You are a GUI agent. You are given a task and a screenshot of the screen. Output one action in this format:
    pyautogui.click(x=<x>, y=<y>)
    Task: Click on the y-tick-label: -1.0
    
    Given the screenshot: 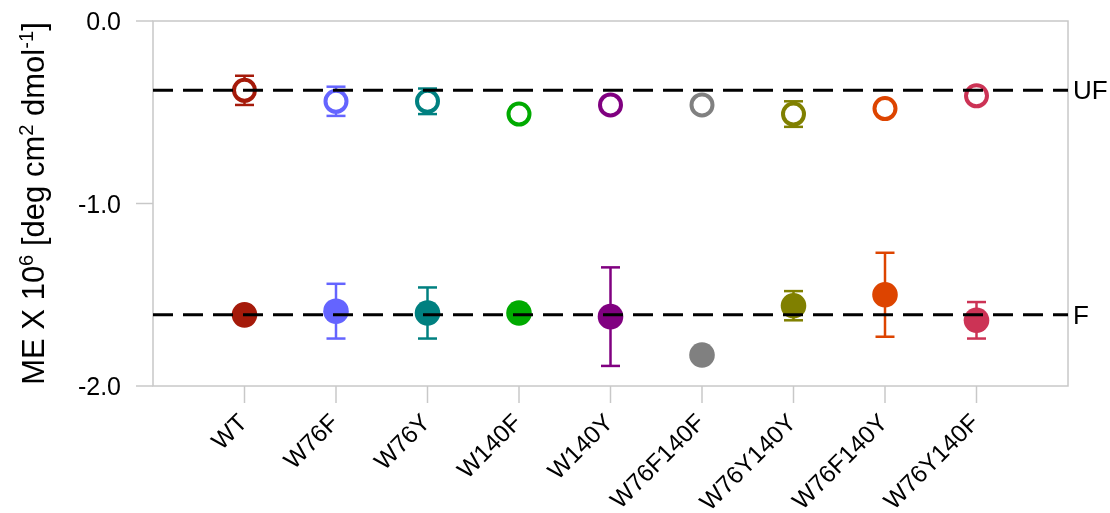 What is the action you would take?
    pyautogui.click(x=99, y=203)
    